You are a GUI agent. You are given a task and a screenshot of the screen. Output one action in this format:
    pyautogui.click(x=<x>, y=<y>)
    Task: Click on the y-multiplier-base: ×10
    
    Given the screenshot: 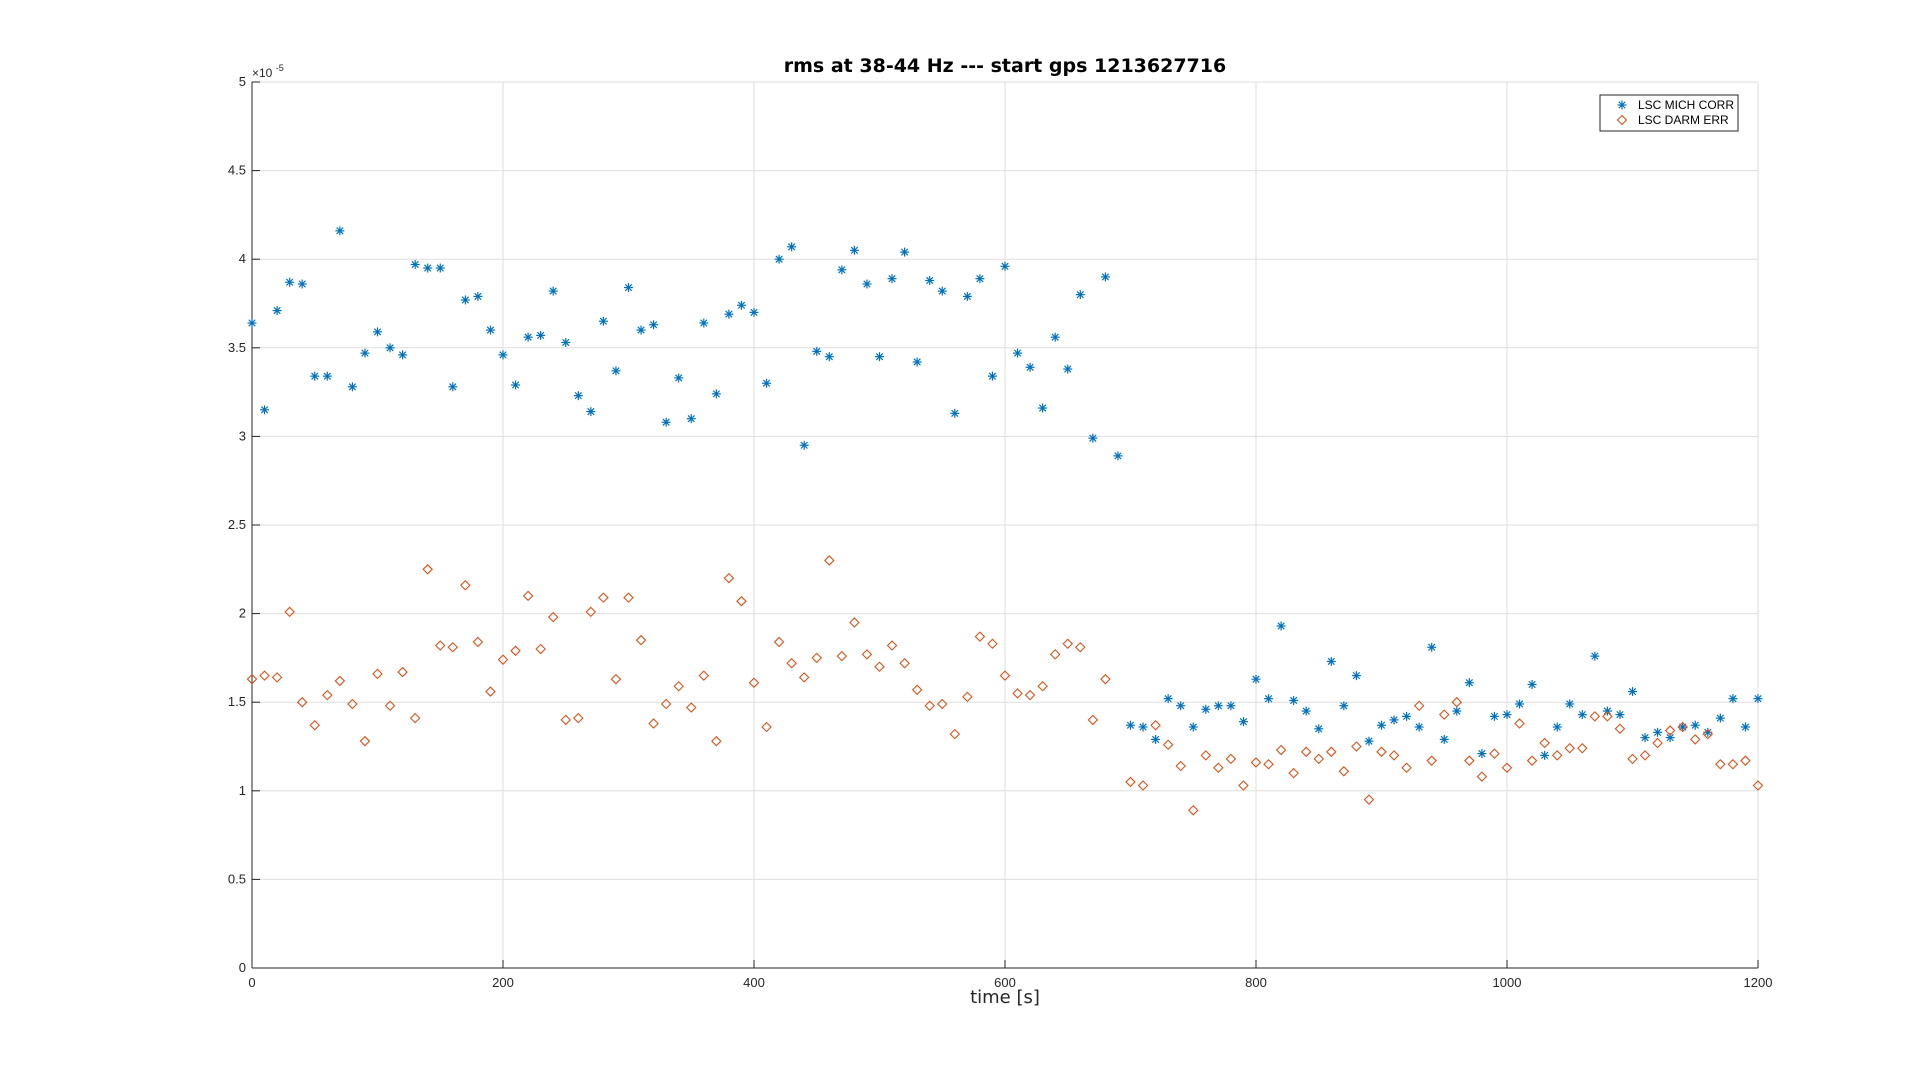 What is the action you would take?
    pyautogui.click(x=262, y=73)
    